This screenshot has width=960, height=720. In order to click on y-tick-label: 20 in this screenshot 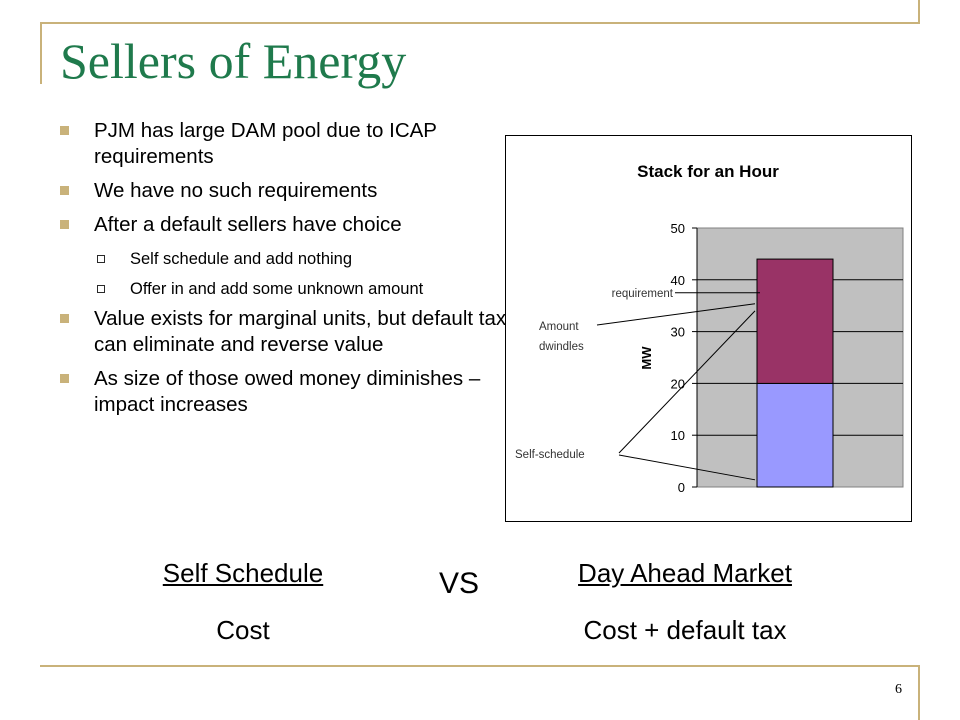, I will do `click(678, 383)`.